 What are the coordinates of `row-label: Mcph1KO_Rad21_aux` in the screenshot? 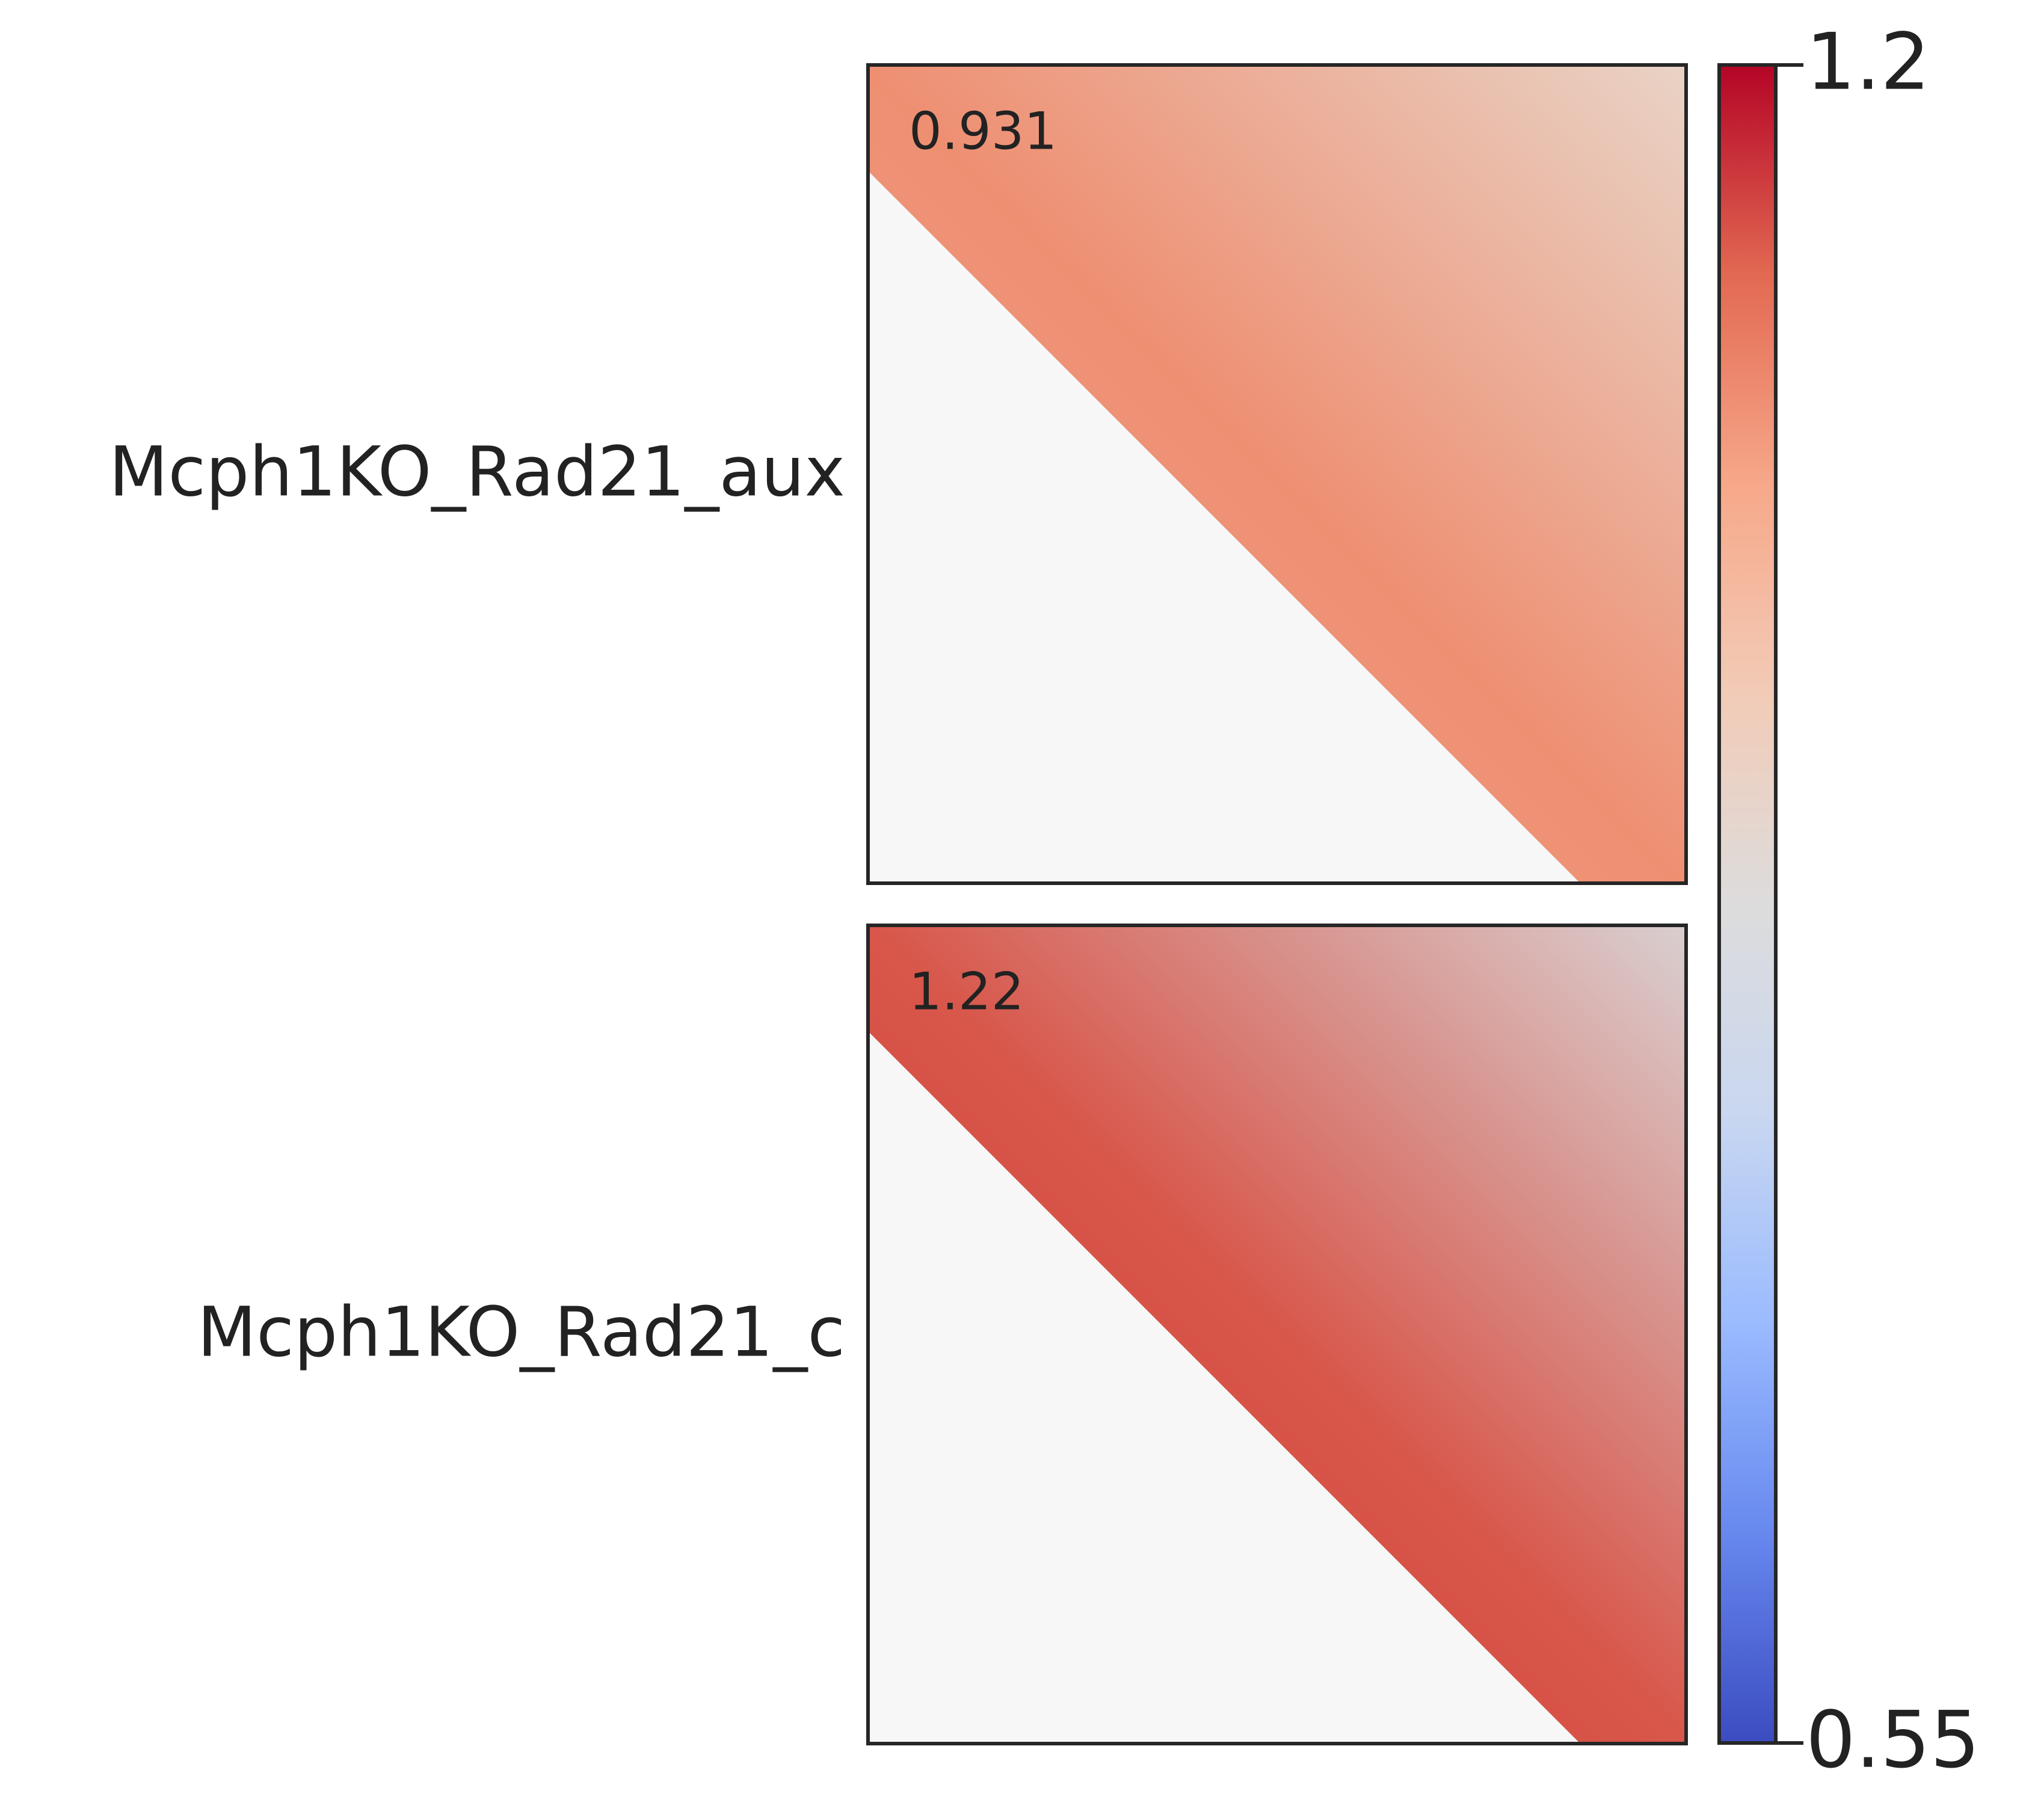 It's located at (477, 471).